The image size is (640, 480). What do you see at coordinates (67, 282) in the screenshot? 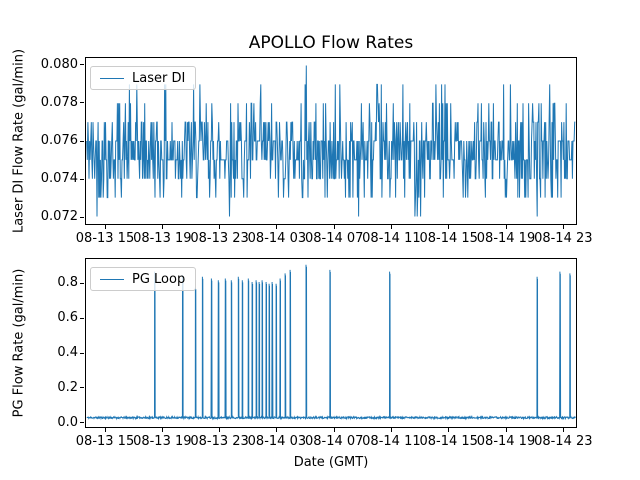
I see `y-tick-label: 0.8` at bounding box center [67, 282].